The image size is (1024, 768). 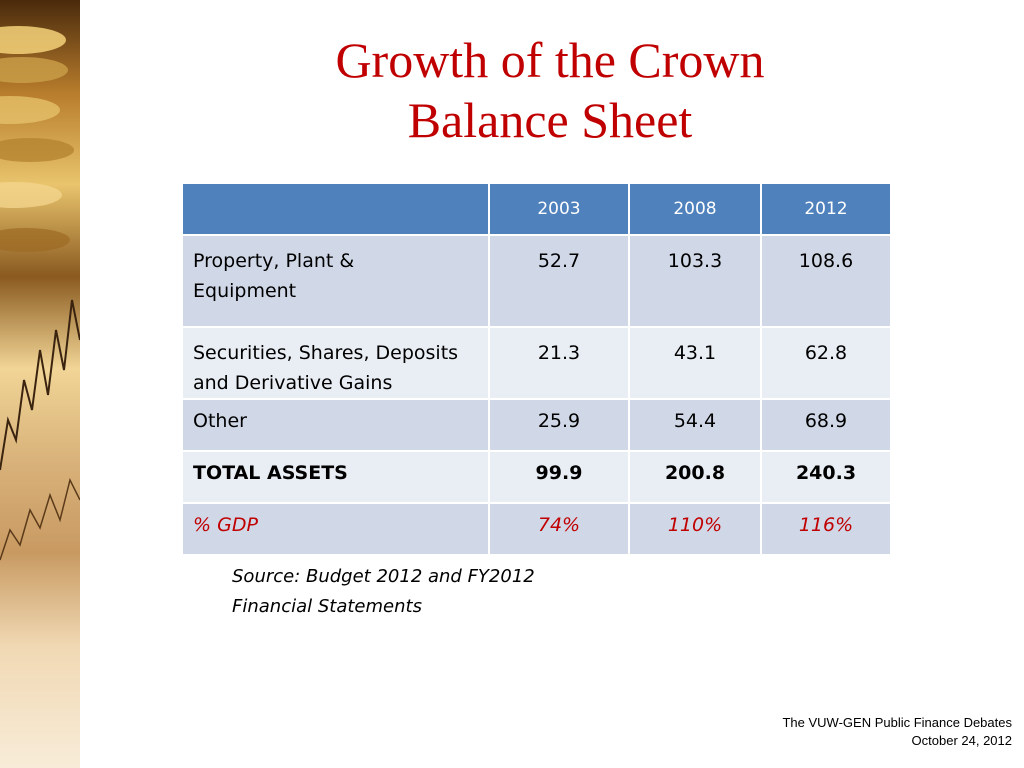 What do you see at coordinates (327, 606) in the screenshot?
I see `source-line-2: Financial Statements` at bounding box center [327, 606].